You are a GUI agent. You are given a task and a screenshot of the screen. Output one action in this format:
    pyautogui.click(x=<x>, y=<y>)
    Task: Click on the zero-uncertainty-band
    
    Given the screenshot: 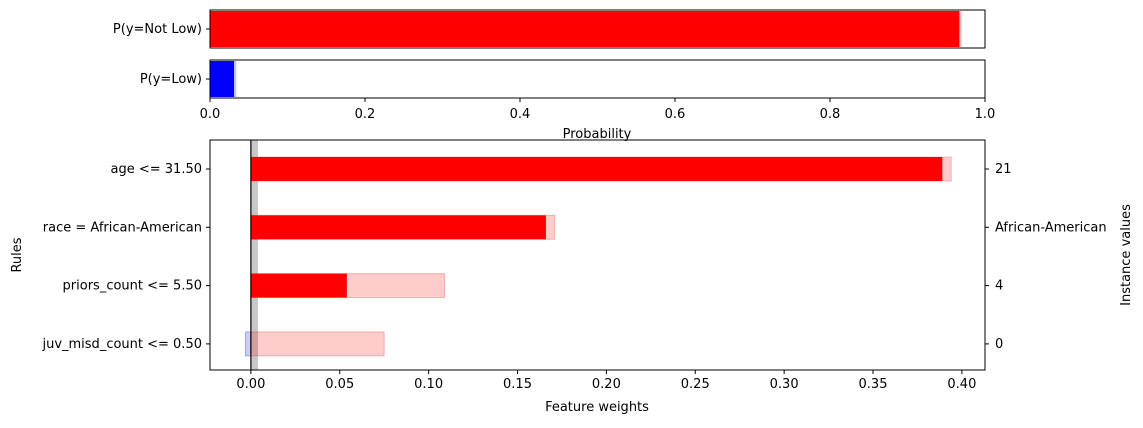 What is the action you would take?
    pyautogui.click(x=254, y=255)
    